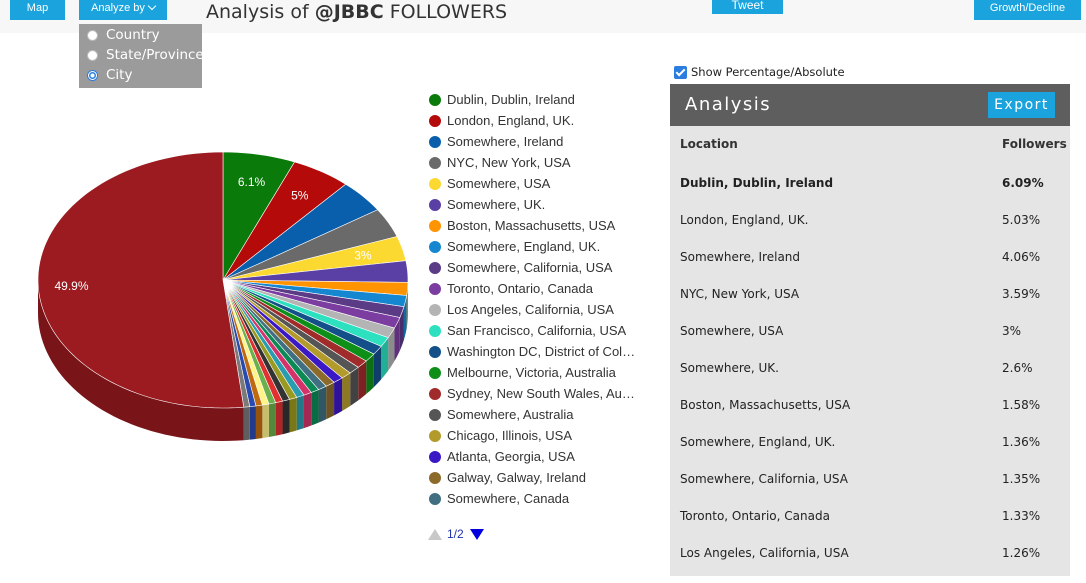  Describe the element at coordinates (535, 99) in the screenshot. I see `legend-item: Dublin, Dublin, Ireland` at that location.